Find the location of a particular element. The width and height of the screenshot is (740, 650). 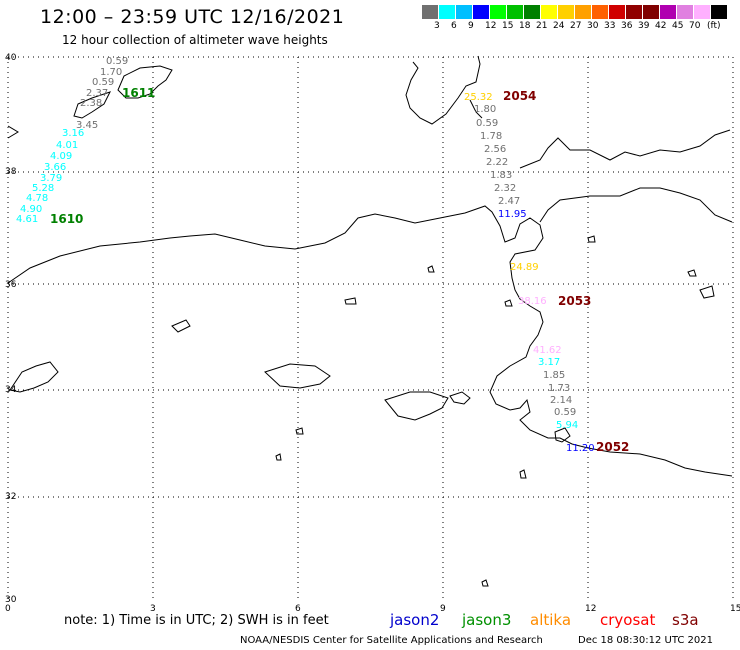

wave-height-label: 1.78 is located at coordinates (491, 136).